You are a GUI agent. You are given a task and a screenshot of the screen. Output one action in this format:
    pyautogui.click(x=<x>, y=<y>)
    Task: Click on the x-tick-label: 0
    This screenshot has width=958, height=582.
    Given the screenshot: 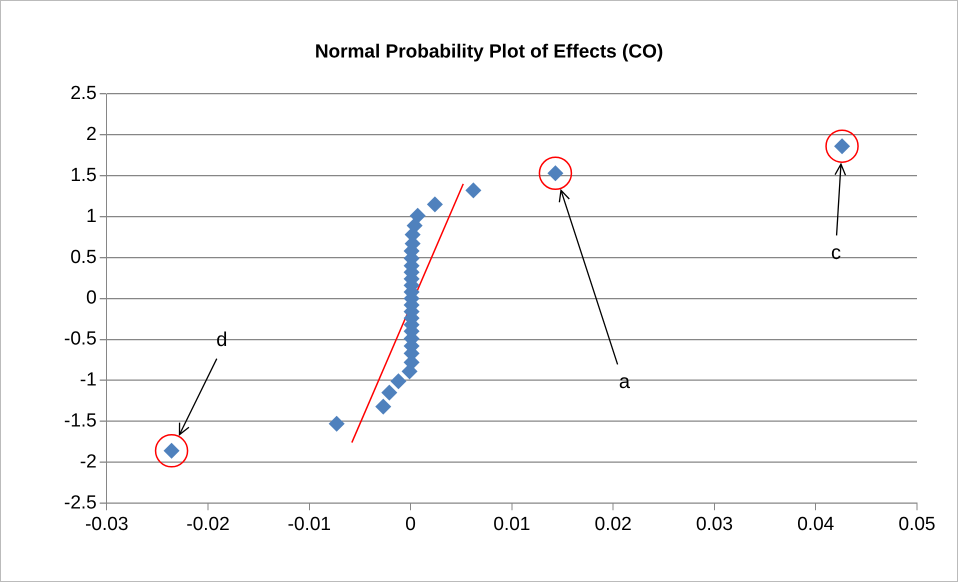 What is the action you would take?
    pyautogui.click(x=410, y=524)
    